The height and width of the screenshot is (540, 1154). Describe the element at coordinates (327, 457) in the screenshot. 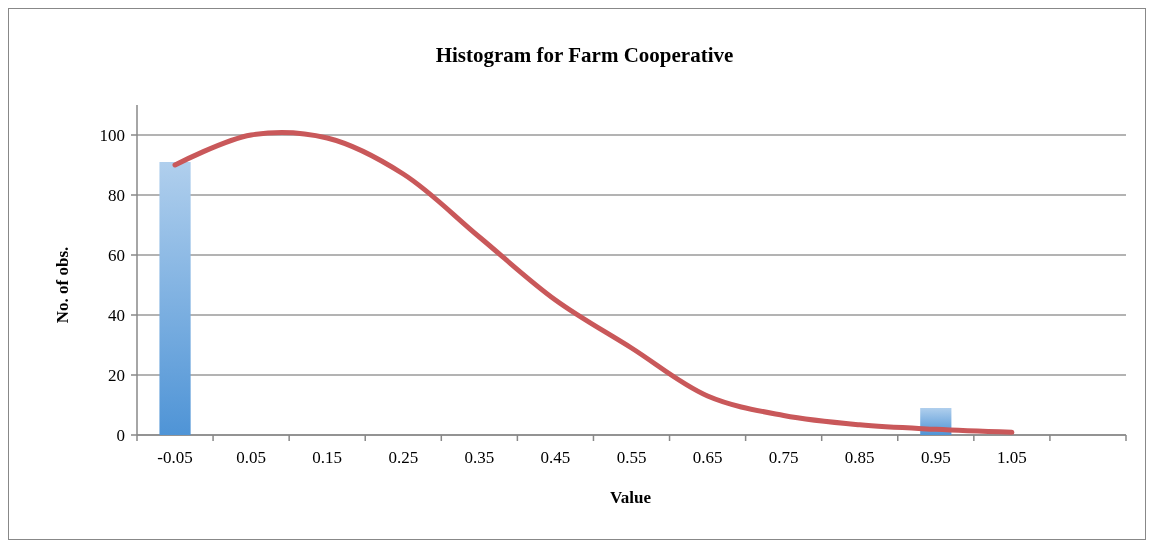

I see `x-tick-label: 0.15` at that location.